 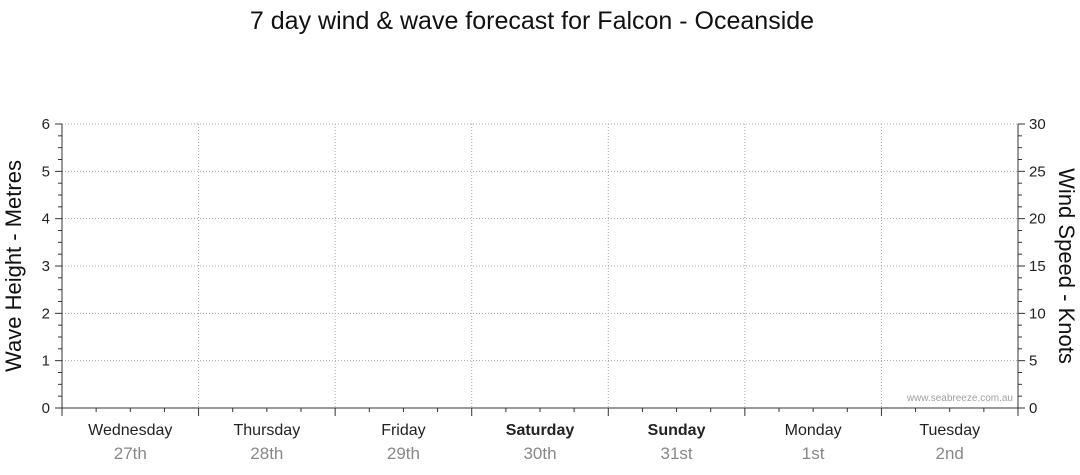 I want to click on y-tick-label: 5, so click(x=46, y=171).